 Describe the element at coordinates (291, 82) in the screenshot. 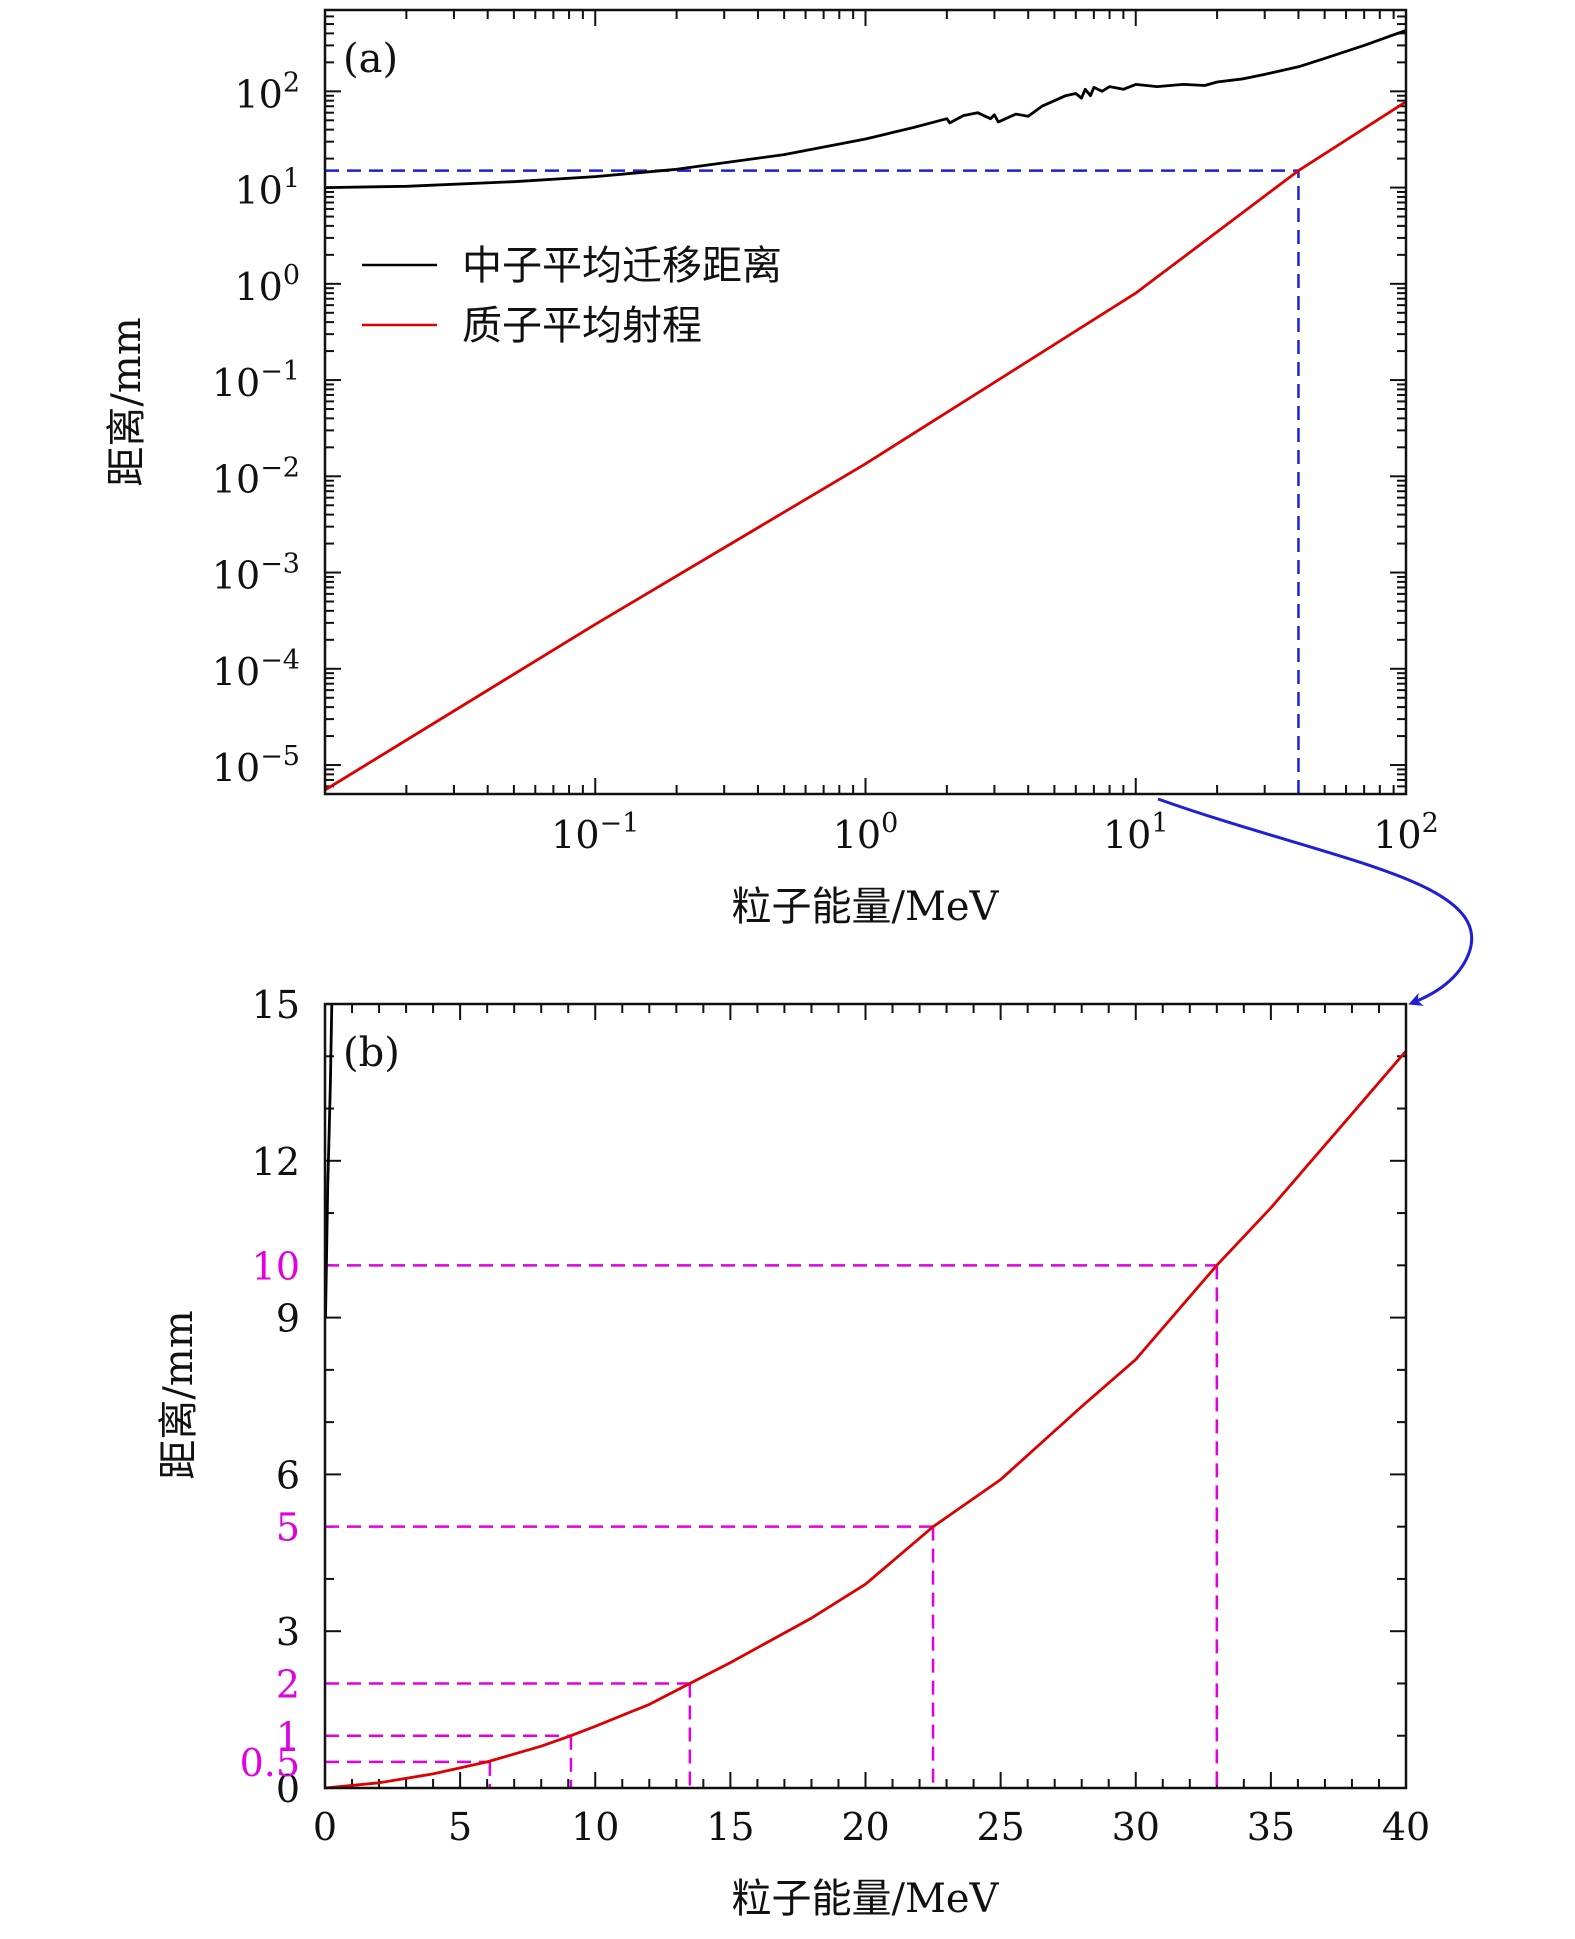

I see `y-tick-label-exp: 2` at that location.